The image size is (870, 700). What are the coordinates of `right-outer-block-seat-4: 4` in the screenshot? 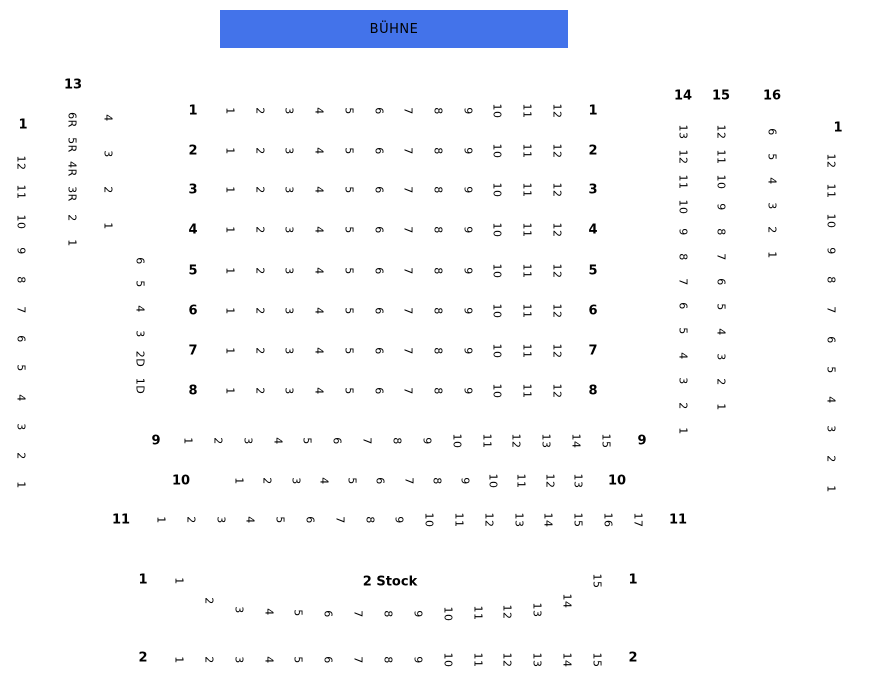 It's located at (831, 400).